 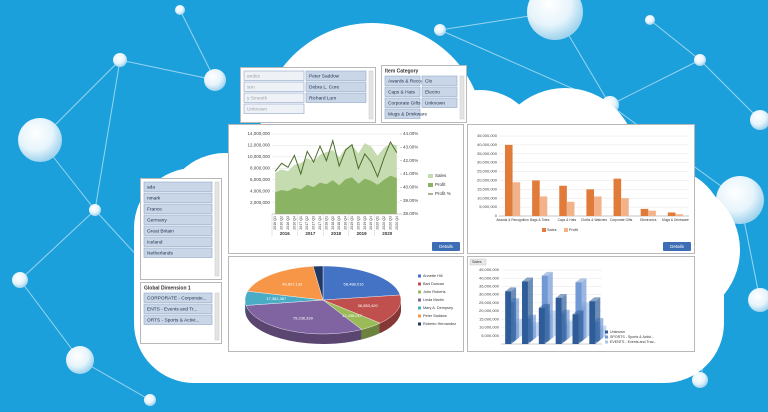 I want to click on group-label: 2017, so click(x=310, y=233).